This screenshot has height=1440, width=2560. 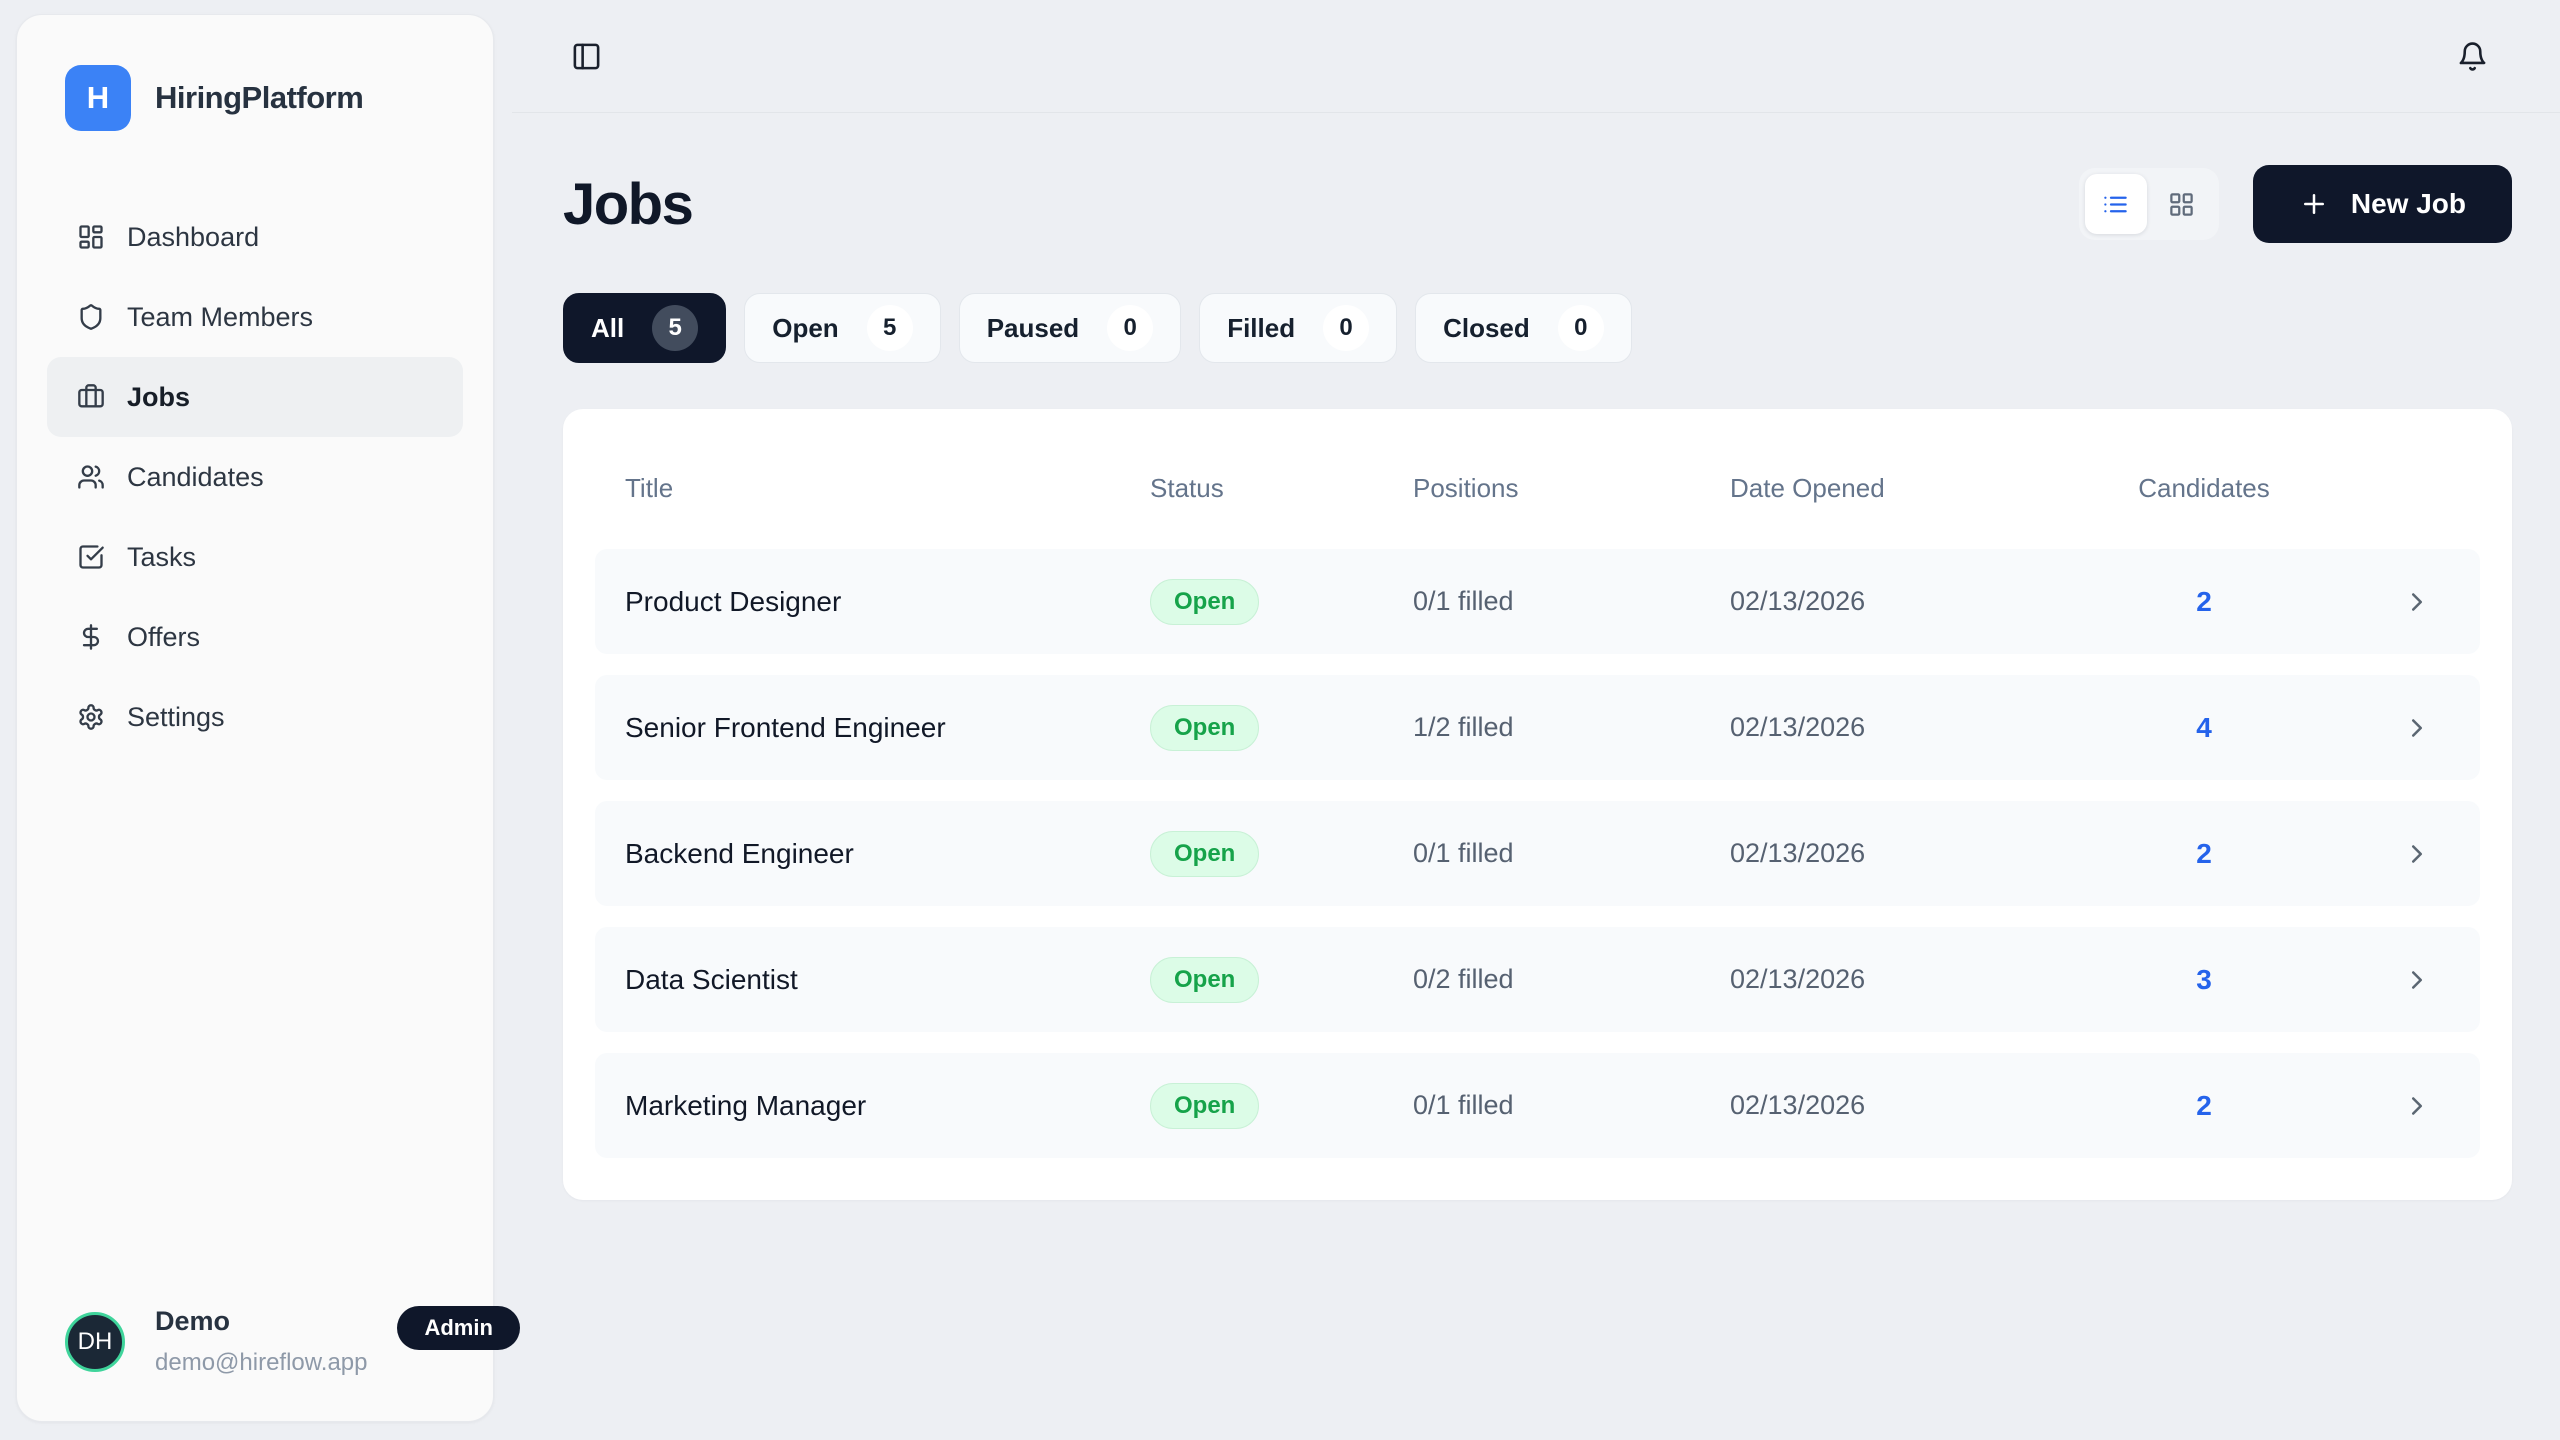 What do you see at coordinates (1261, 327) in the screenshot?
I see `filter-label: Filled` at bounding box center [1261, 327].